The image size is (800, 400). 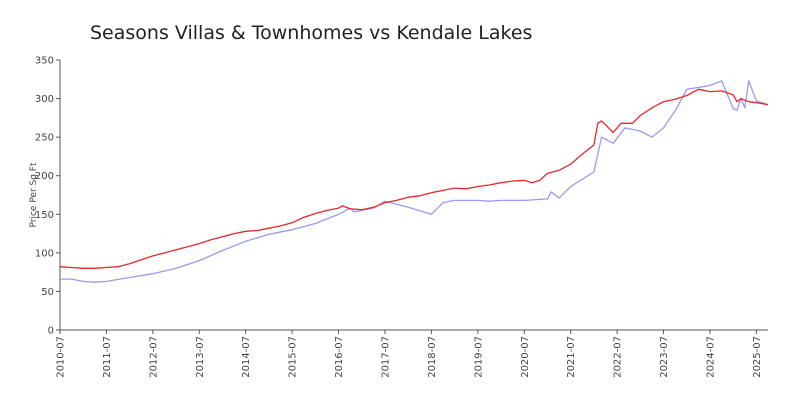 I want to click on y-axis-title: Price Per Sq Ft, so click(x=34, y=194).